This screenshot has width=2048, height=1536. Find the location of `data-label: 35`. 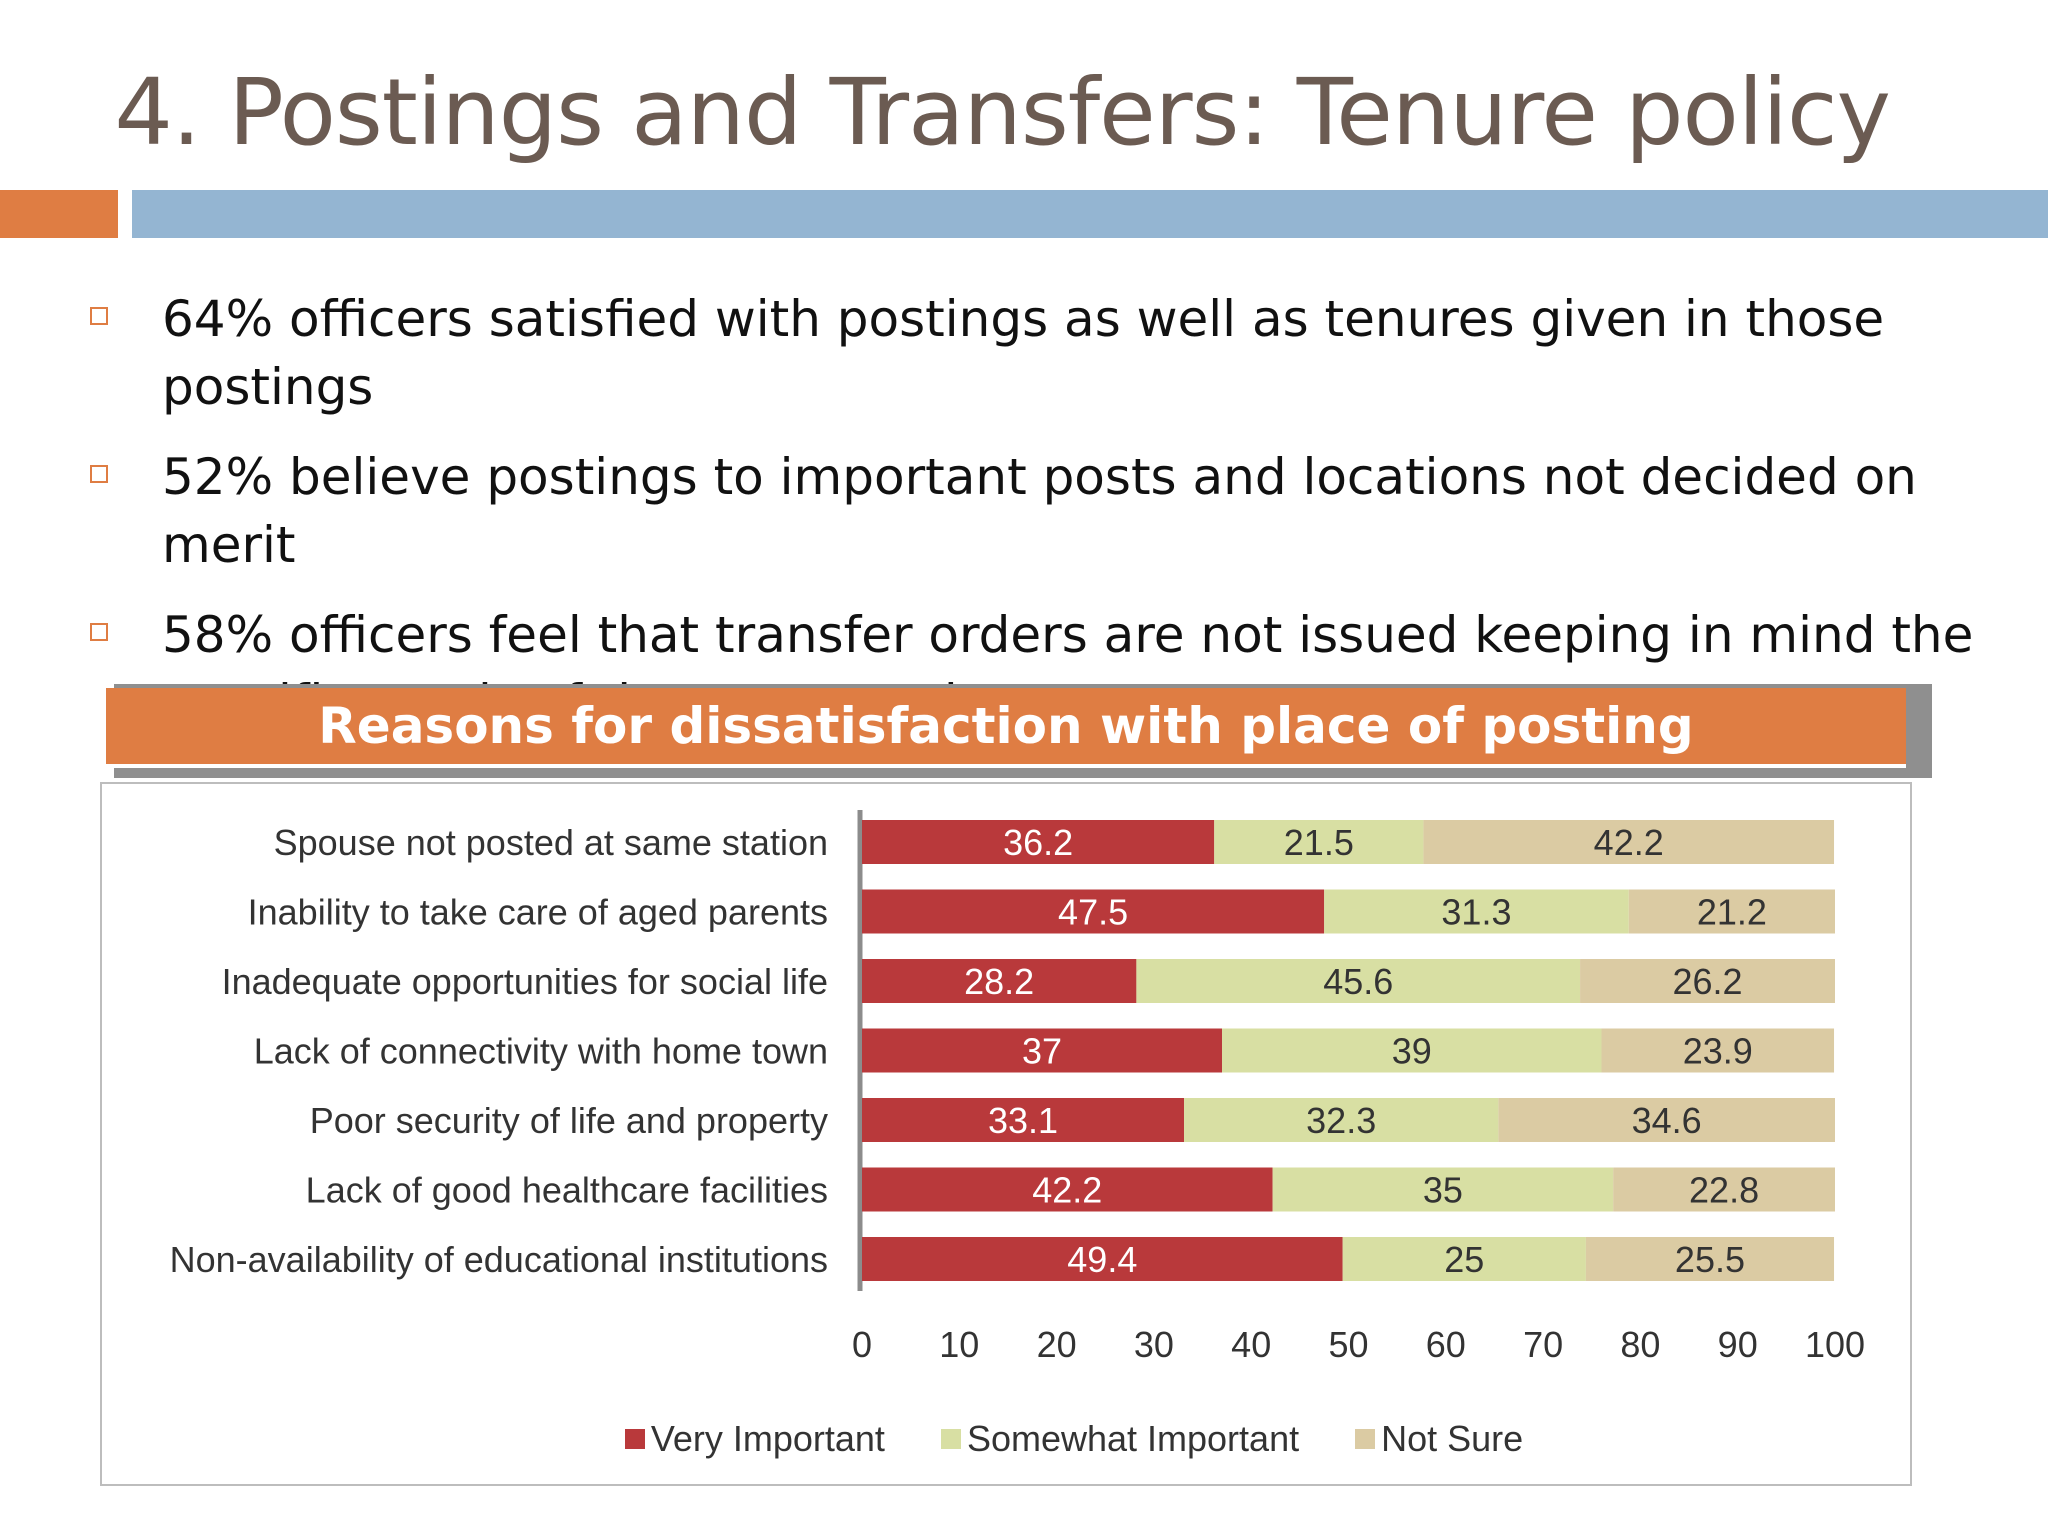

data-label: 35 is located at coordinates (1443, 1190).